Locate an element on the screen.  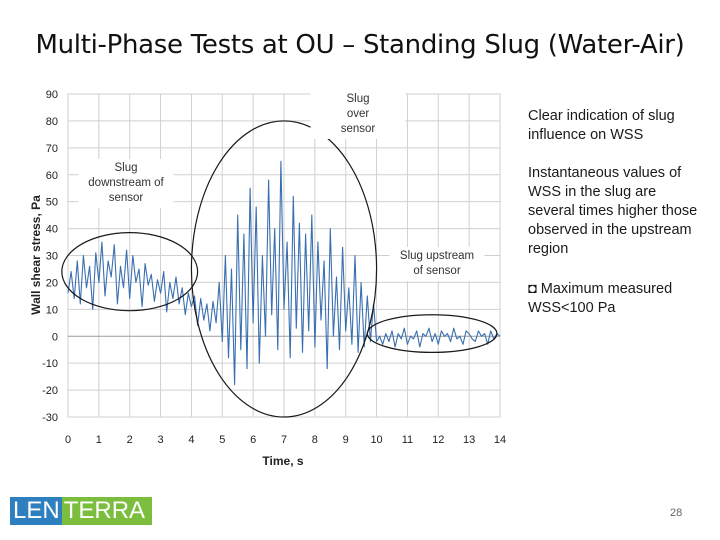
lenterra-logo: LEN TERRA is located at coordinates (81, 511).